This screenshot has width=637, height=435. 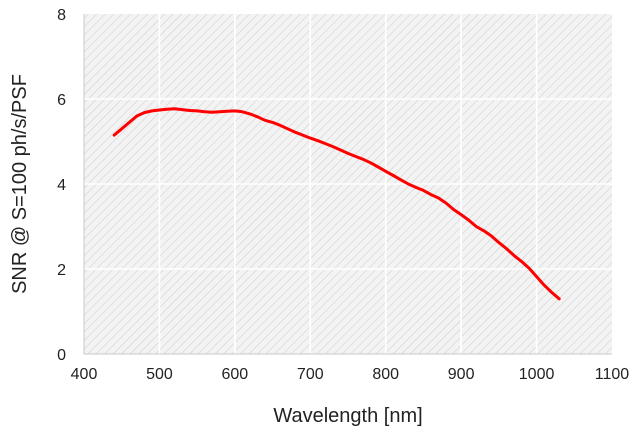 What do you see at coordinates (159, 374) in the screenshot?
I see `x-tick-label: 500` at bounding box center [159, 374].